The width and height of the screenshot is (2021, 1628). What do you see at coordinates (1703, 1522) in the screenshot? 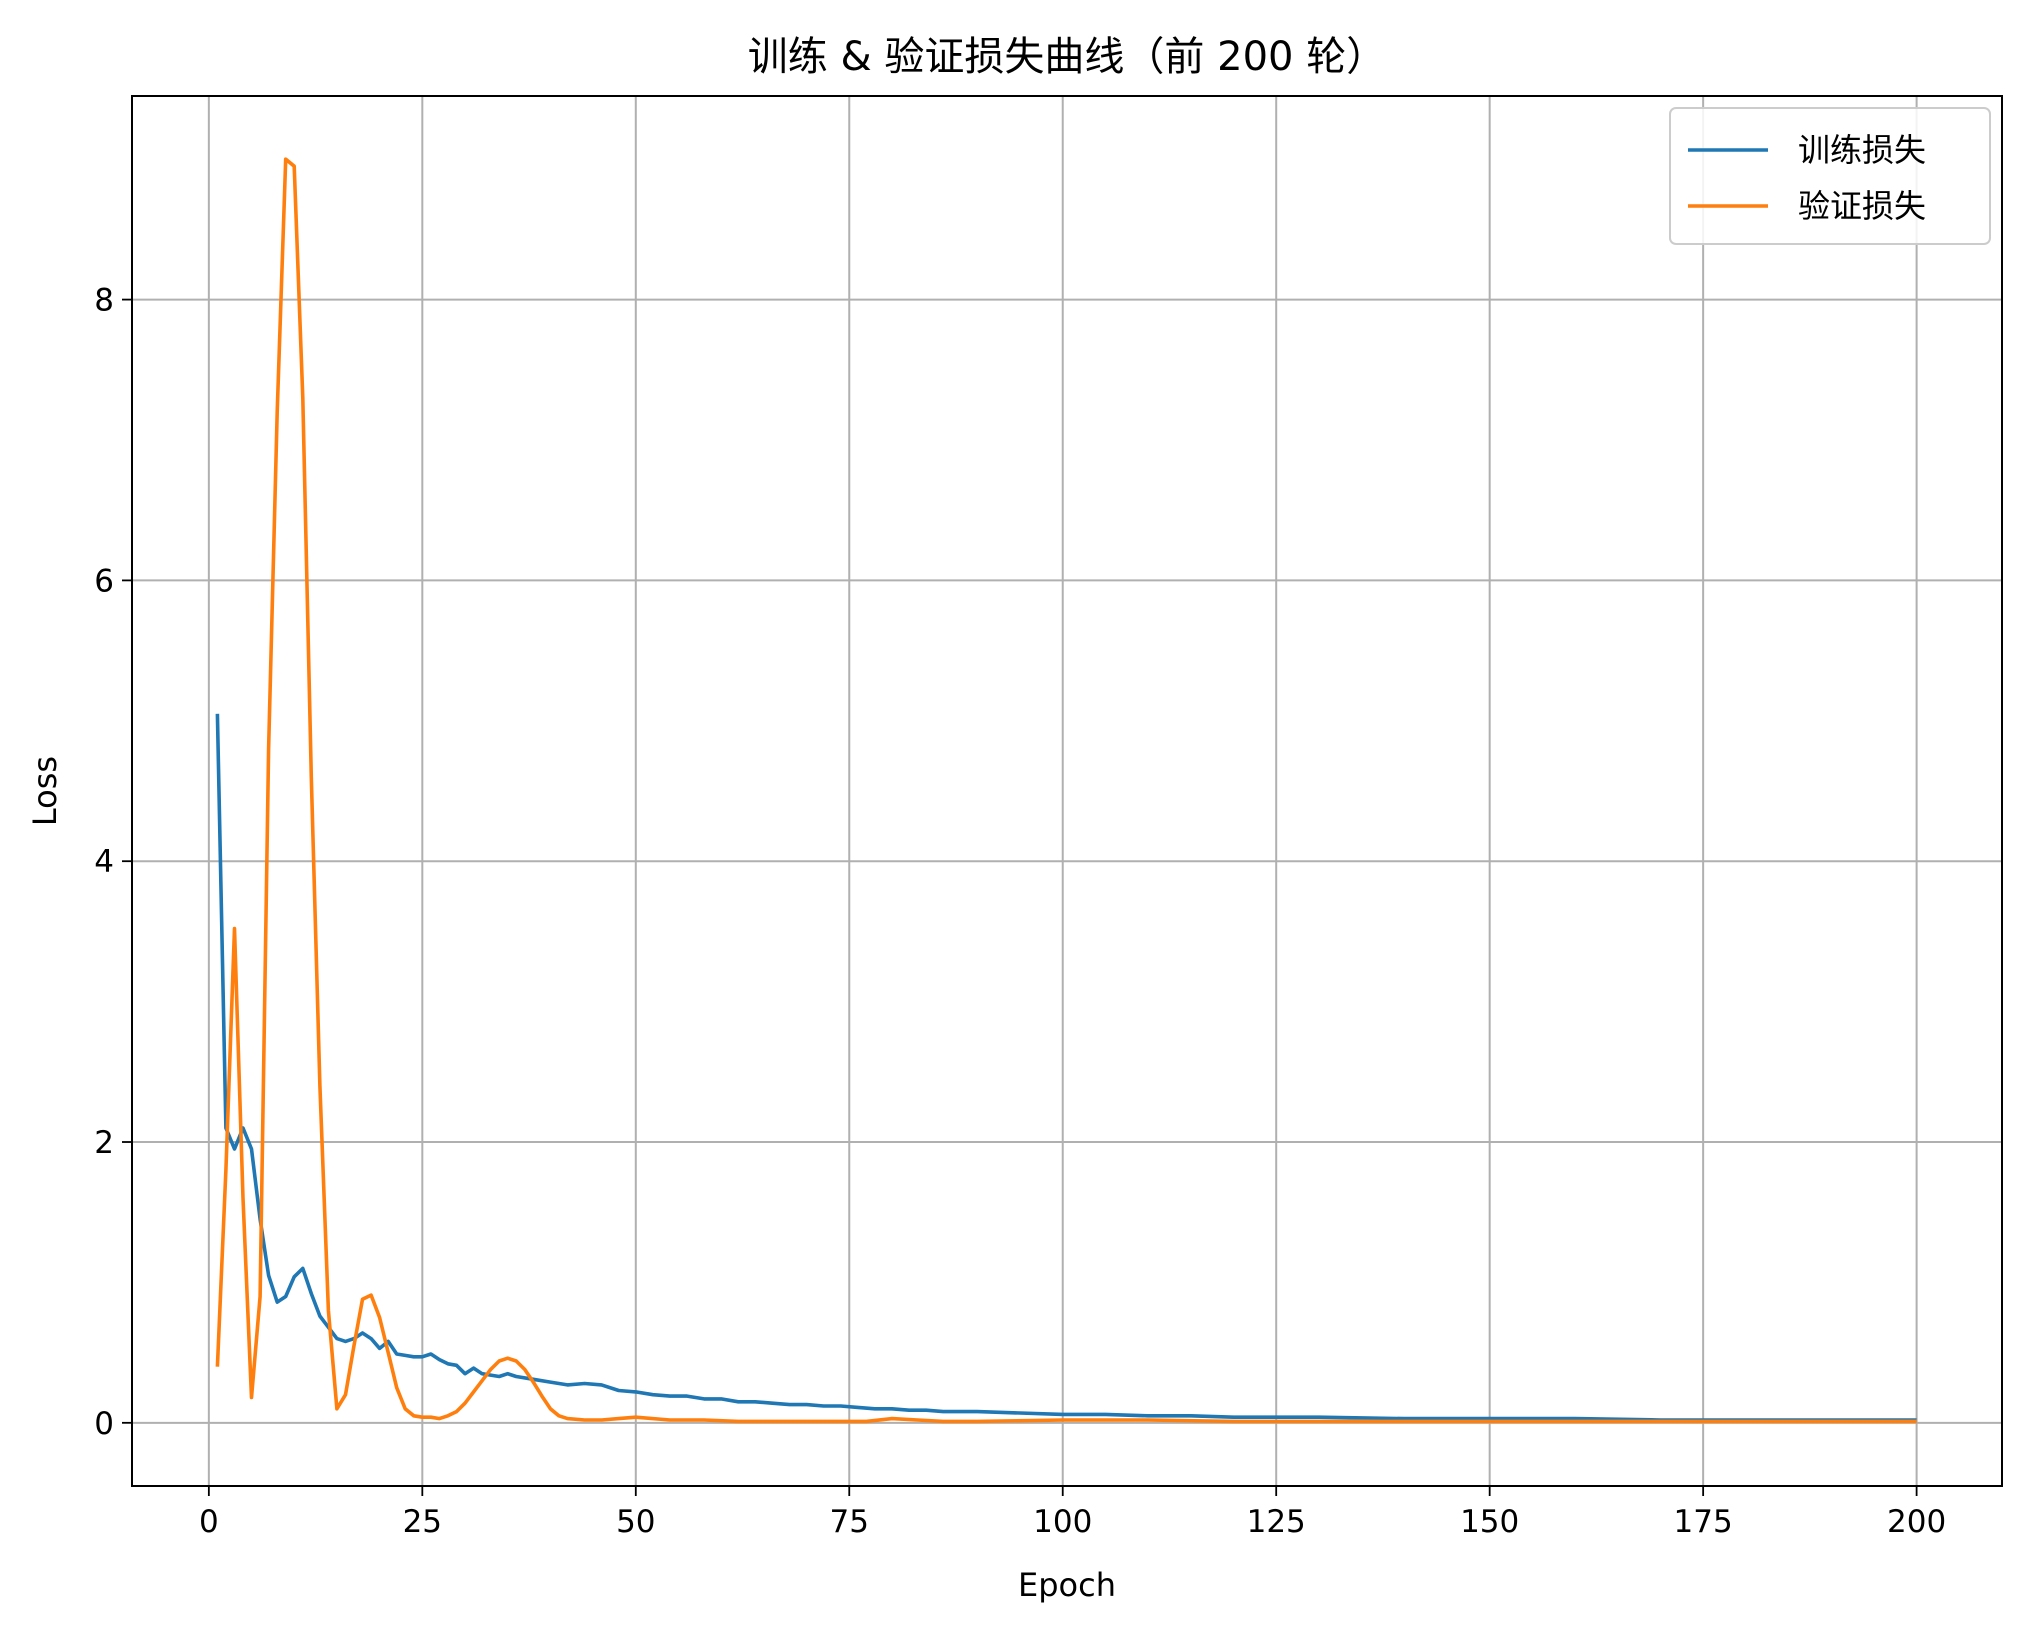
I see `x-tick-label: 175` at bounding box center [1703, 1522].